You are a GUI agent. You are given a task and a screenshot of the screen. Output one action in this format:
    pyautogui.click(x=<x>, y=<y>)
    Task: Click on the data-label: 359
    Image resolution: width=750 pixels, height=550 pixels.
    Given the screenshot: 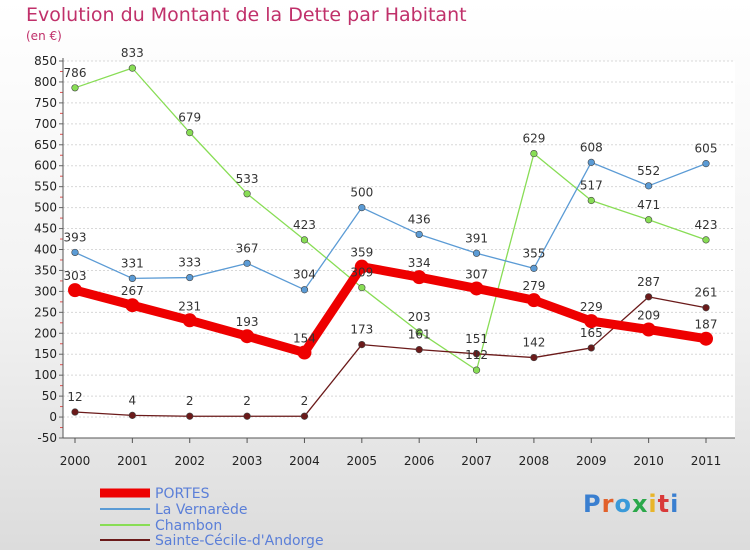 What is the action you would take?
    pyautogui.click(x=361, y=253)
    